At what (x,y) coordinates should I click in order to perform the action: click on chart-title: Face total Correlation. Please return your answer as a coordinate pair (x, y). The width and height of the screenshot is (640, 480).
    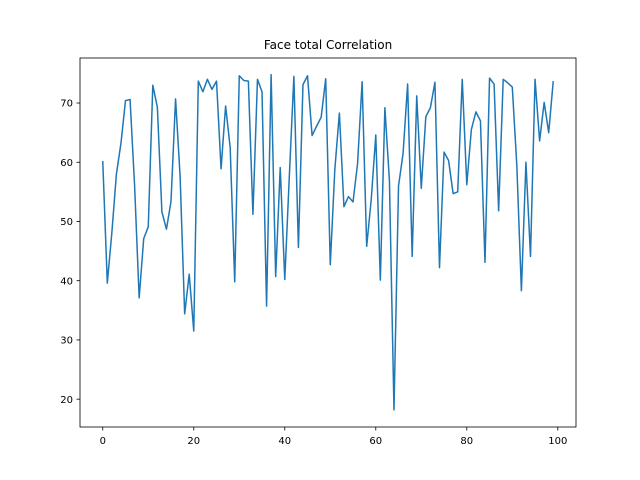
    Looking at the image, I should click on (328, 45).